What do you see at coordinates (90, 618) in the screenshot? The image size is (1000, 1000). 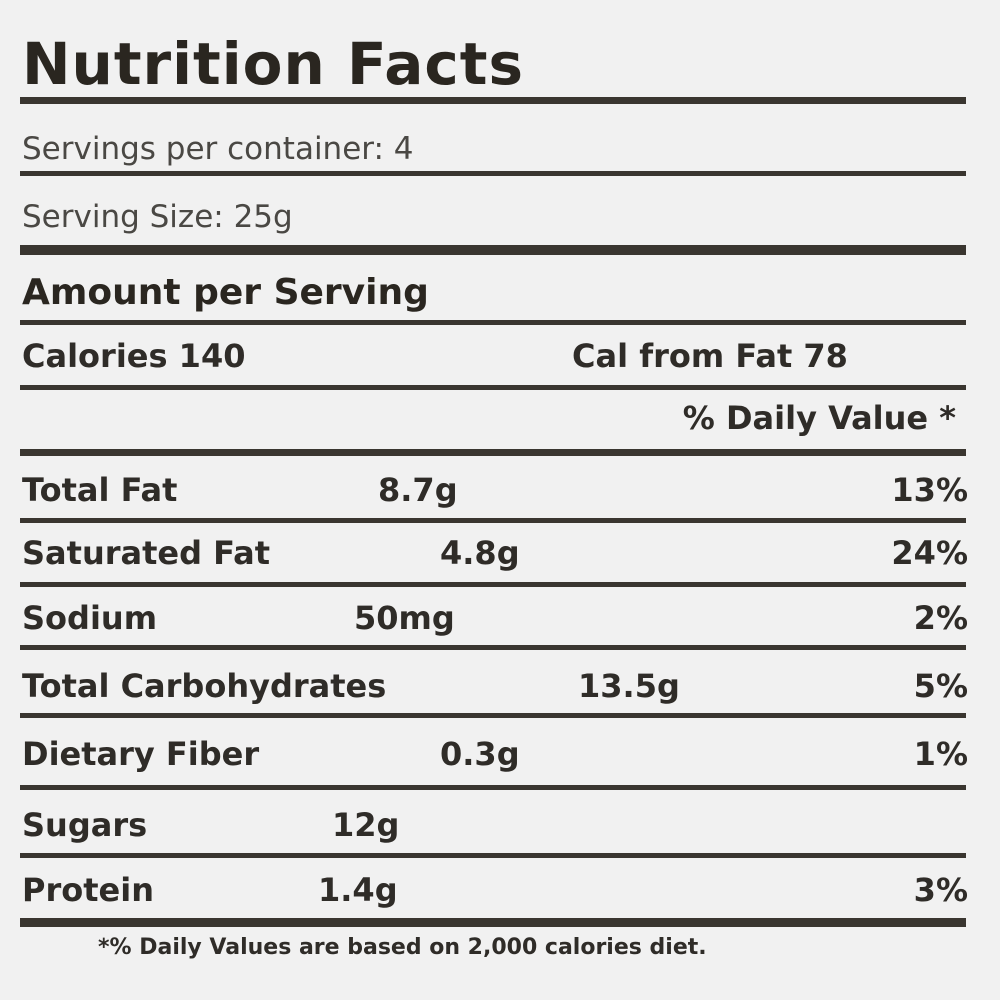 I see `nutrient-name: Sodium` at bounding box center [90, 618].